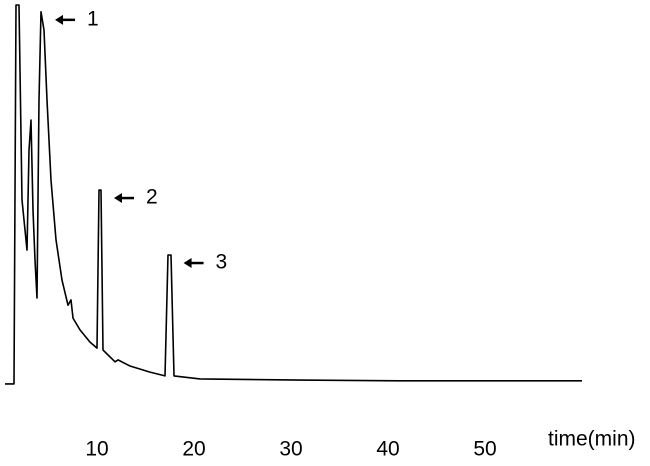 The width and height of the screenshot is (650, 466). I want to click on annotation-label: 2, so click(152, 197).